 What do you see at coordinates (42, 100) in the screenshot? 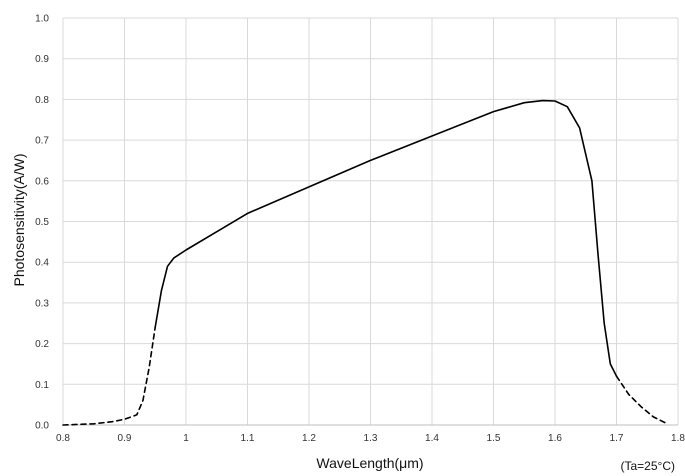
I see `y-tick-label: 0.8` at bounding box center [42, 100].